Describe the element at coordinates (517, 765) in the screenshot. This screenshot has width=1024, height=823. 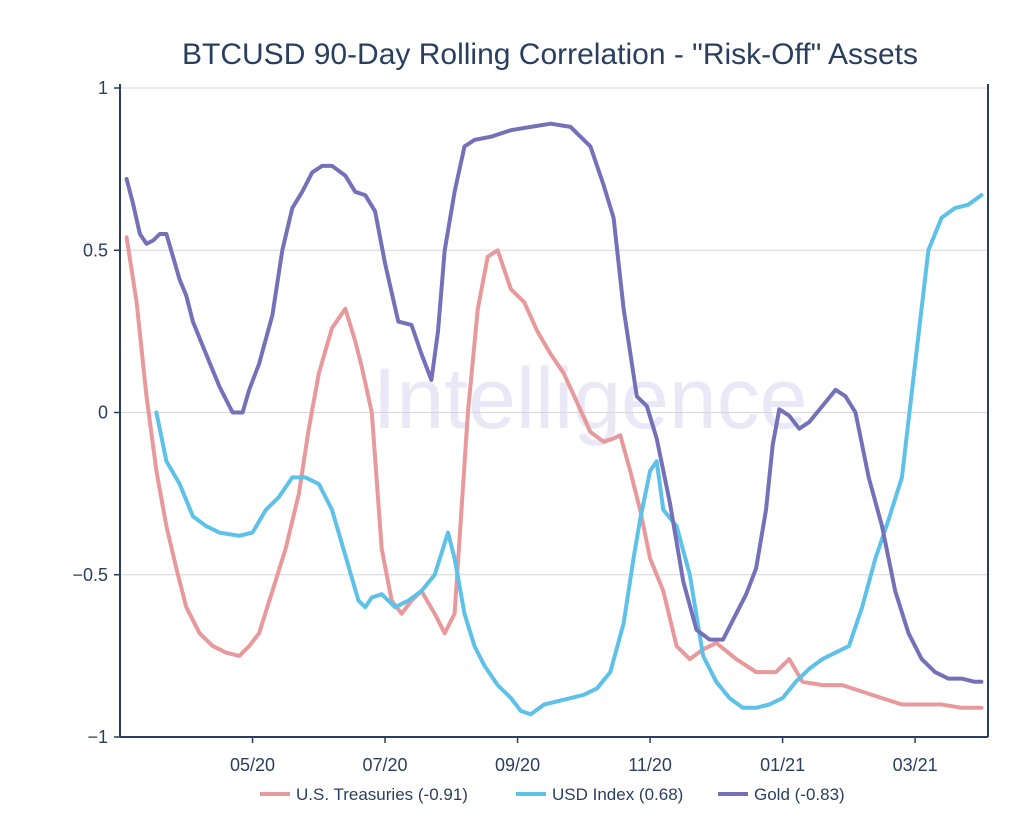
I see `x-tick-label: 09/20` at that location.